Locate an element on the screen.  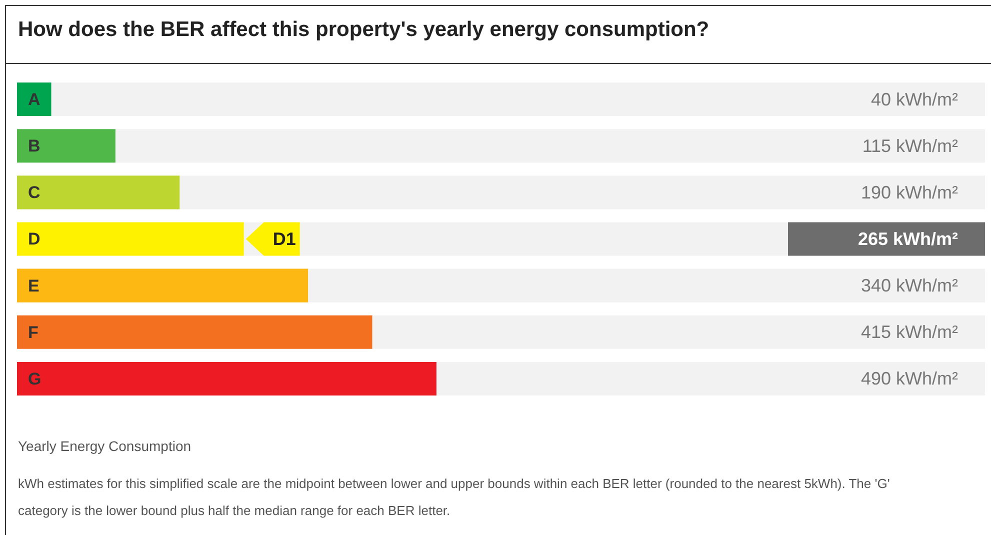
data-label: 340 kWh/m² is located at coordinates (909, 286).